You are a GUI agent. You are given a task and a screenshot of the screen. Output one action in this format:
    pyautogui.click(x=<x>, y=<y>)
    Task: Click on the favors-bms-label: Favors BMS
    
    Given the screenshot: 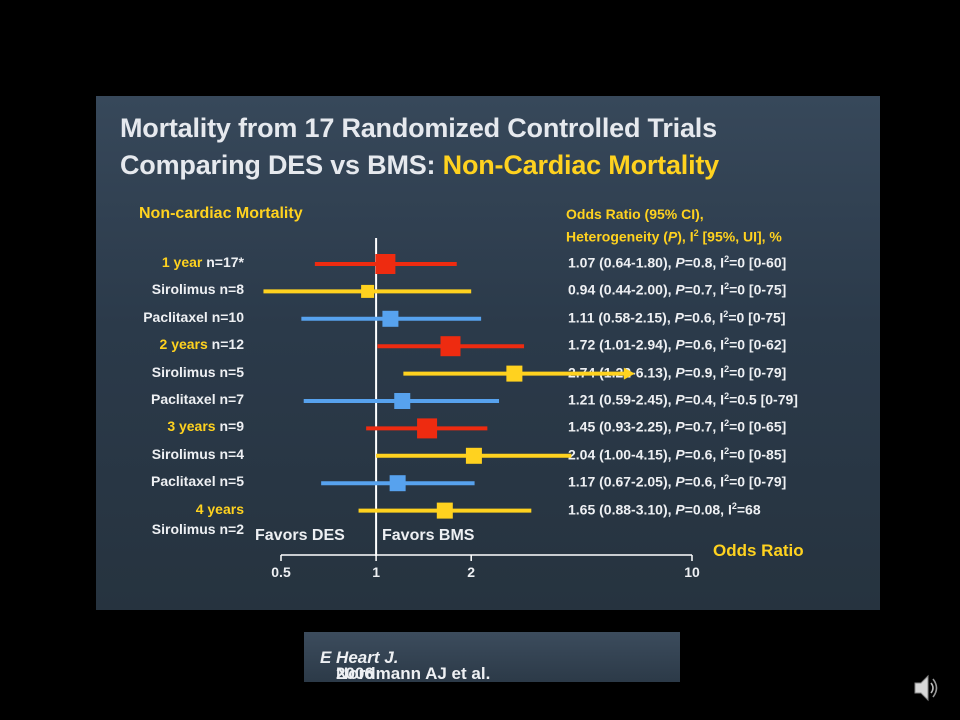 What is the action you would take?
    pyautogui.click(x=428, y=535)
    